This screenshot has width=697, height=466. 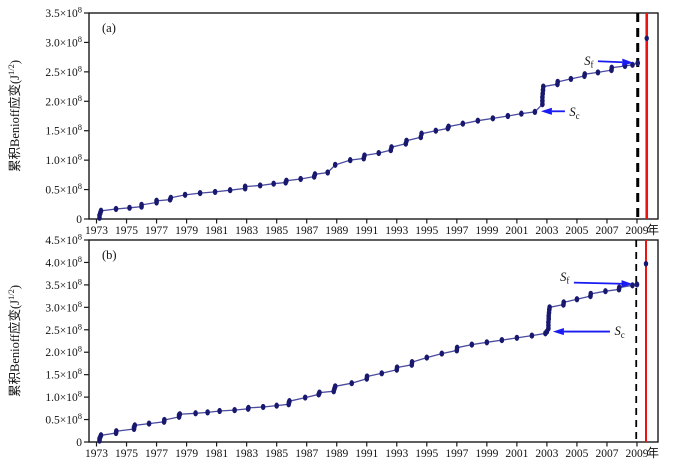 I want to click on x-tick-label: 2005, so click(x=576, y=454).